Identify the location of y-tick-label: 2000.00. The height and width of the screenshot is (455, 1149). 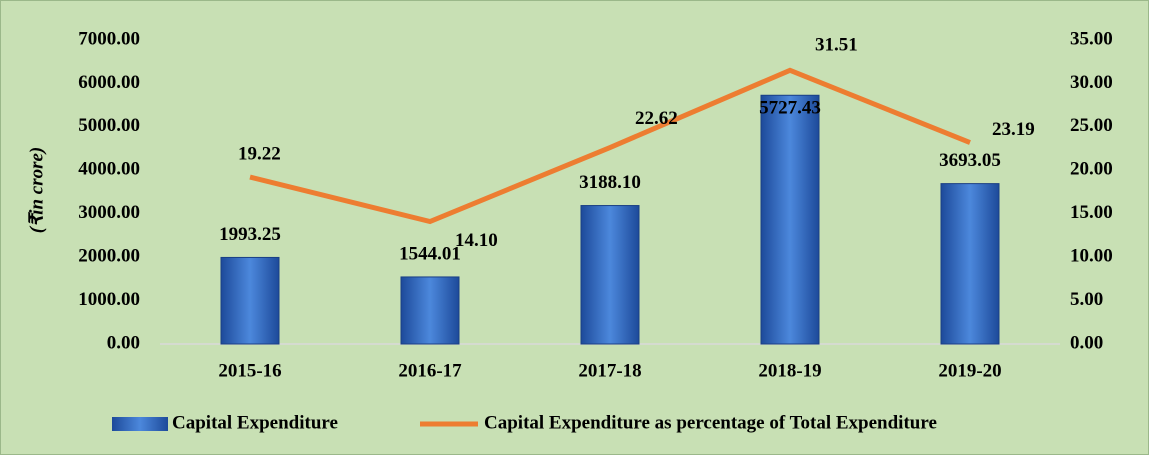
(109, 256).